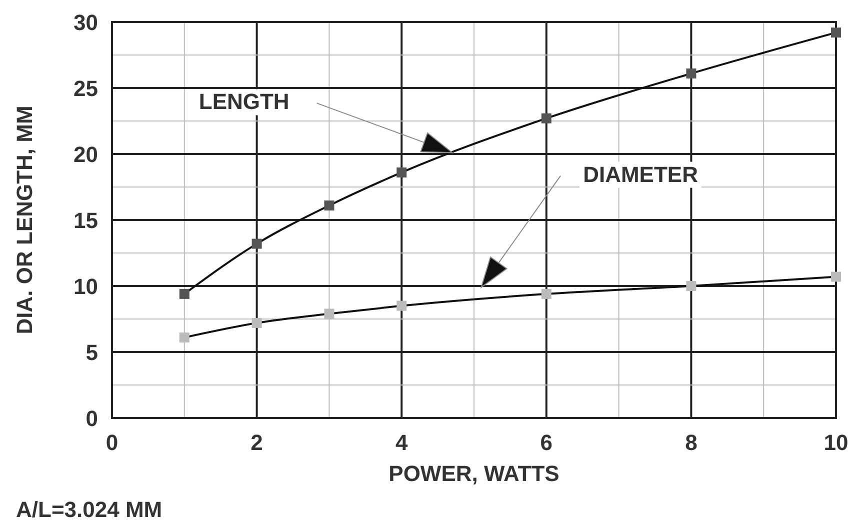  I want to click on annotation: LENGTH, so click(244, 101).